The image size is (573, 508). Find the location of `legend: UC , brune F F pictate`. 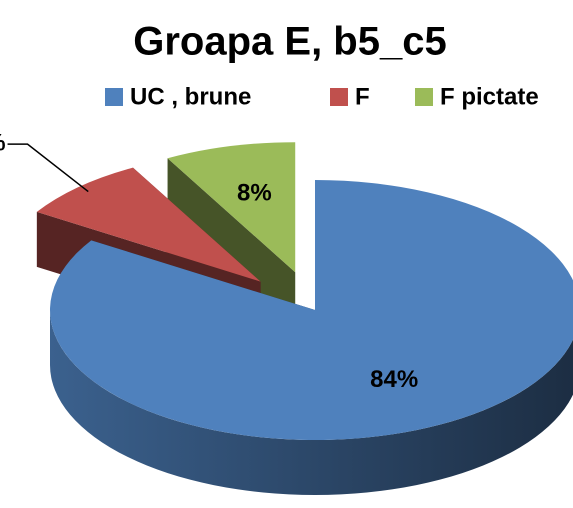

legend: UC , brune F F pictate is located at coordinates (322, 96).